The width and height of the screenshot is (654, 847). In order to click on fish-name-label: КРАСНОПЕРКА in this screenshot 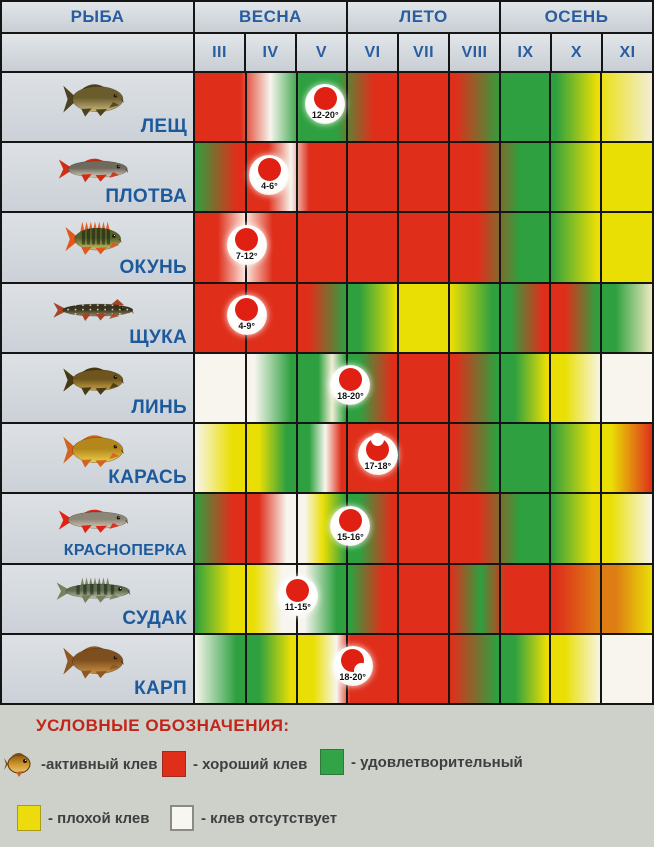, I will do `click(125, 550)`.